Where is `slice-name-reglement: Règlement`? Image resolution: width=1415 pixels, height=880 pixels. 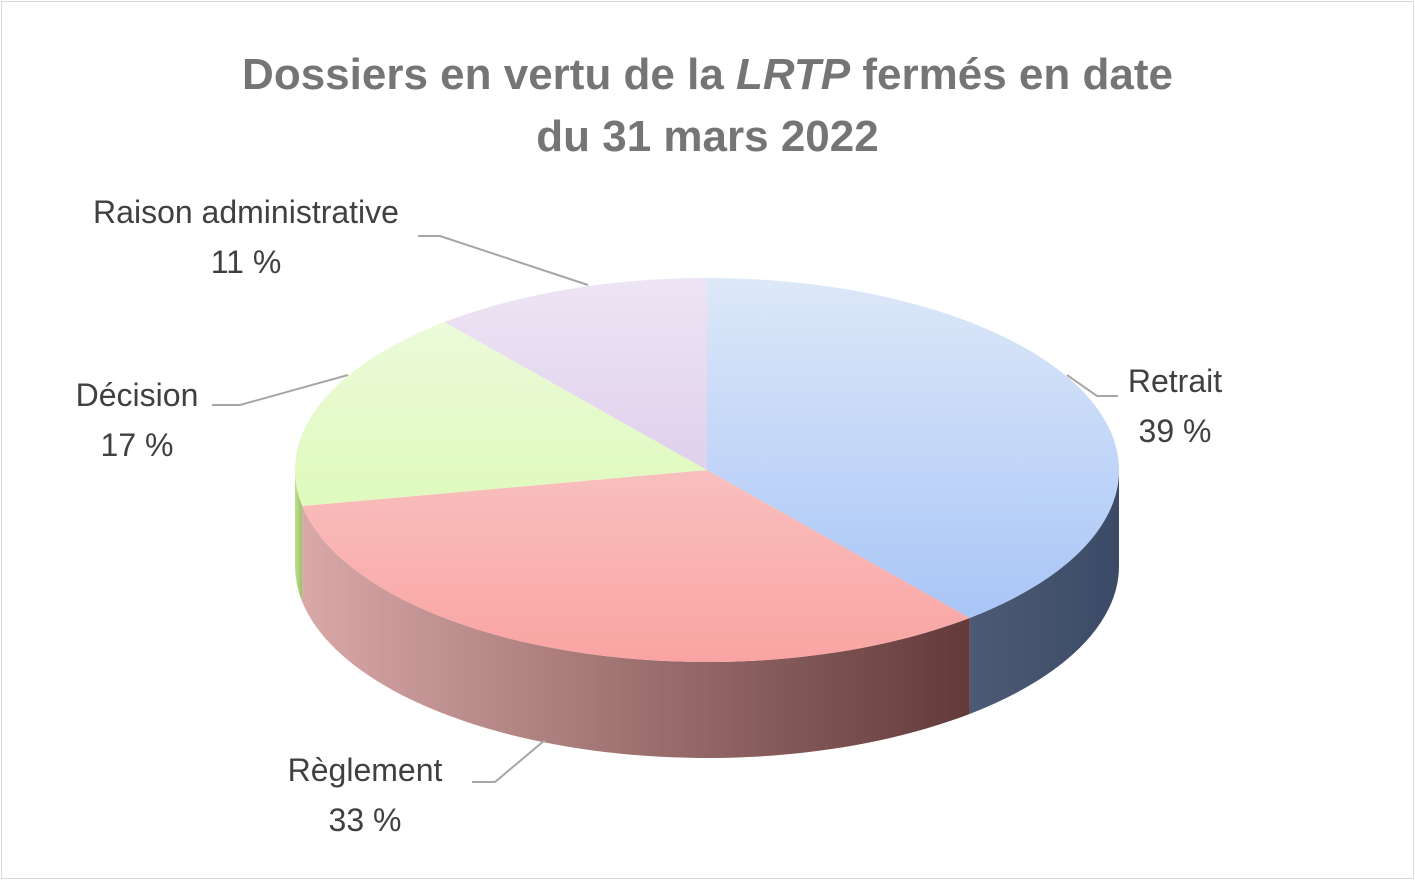 slice-name-reglement: Règlement is located at coordinates (365, 770).